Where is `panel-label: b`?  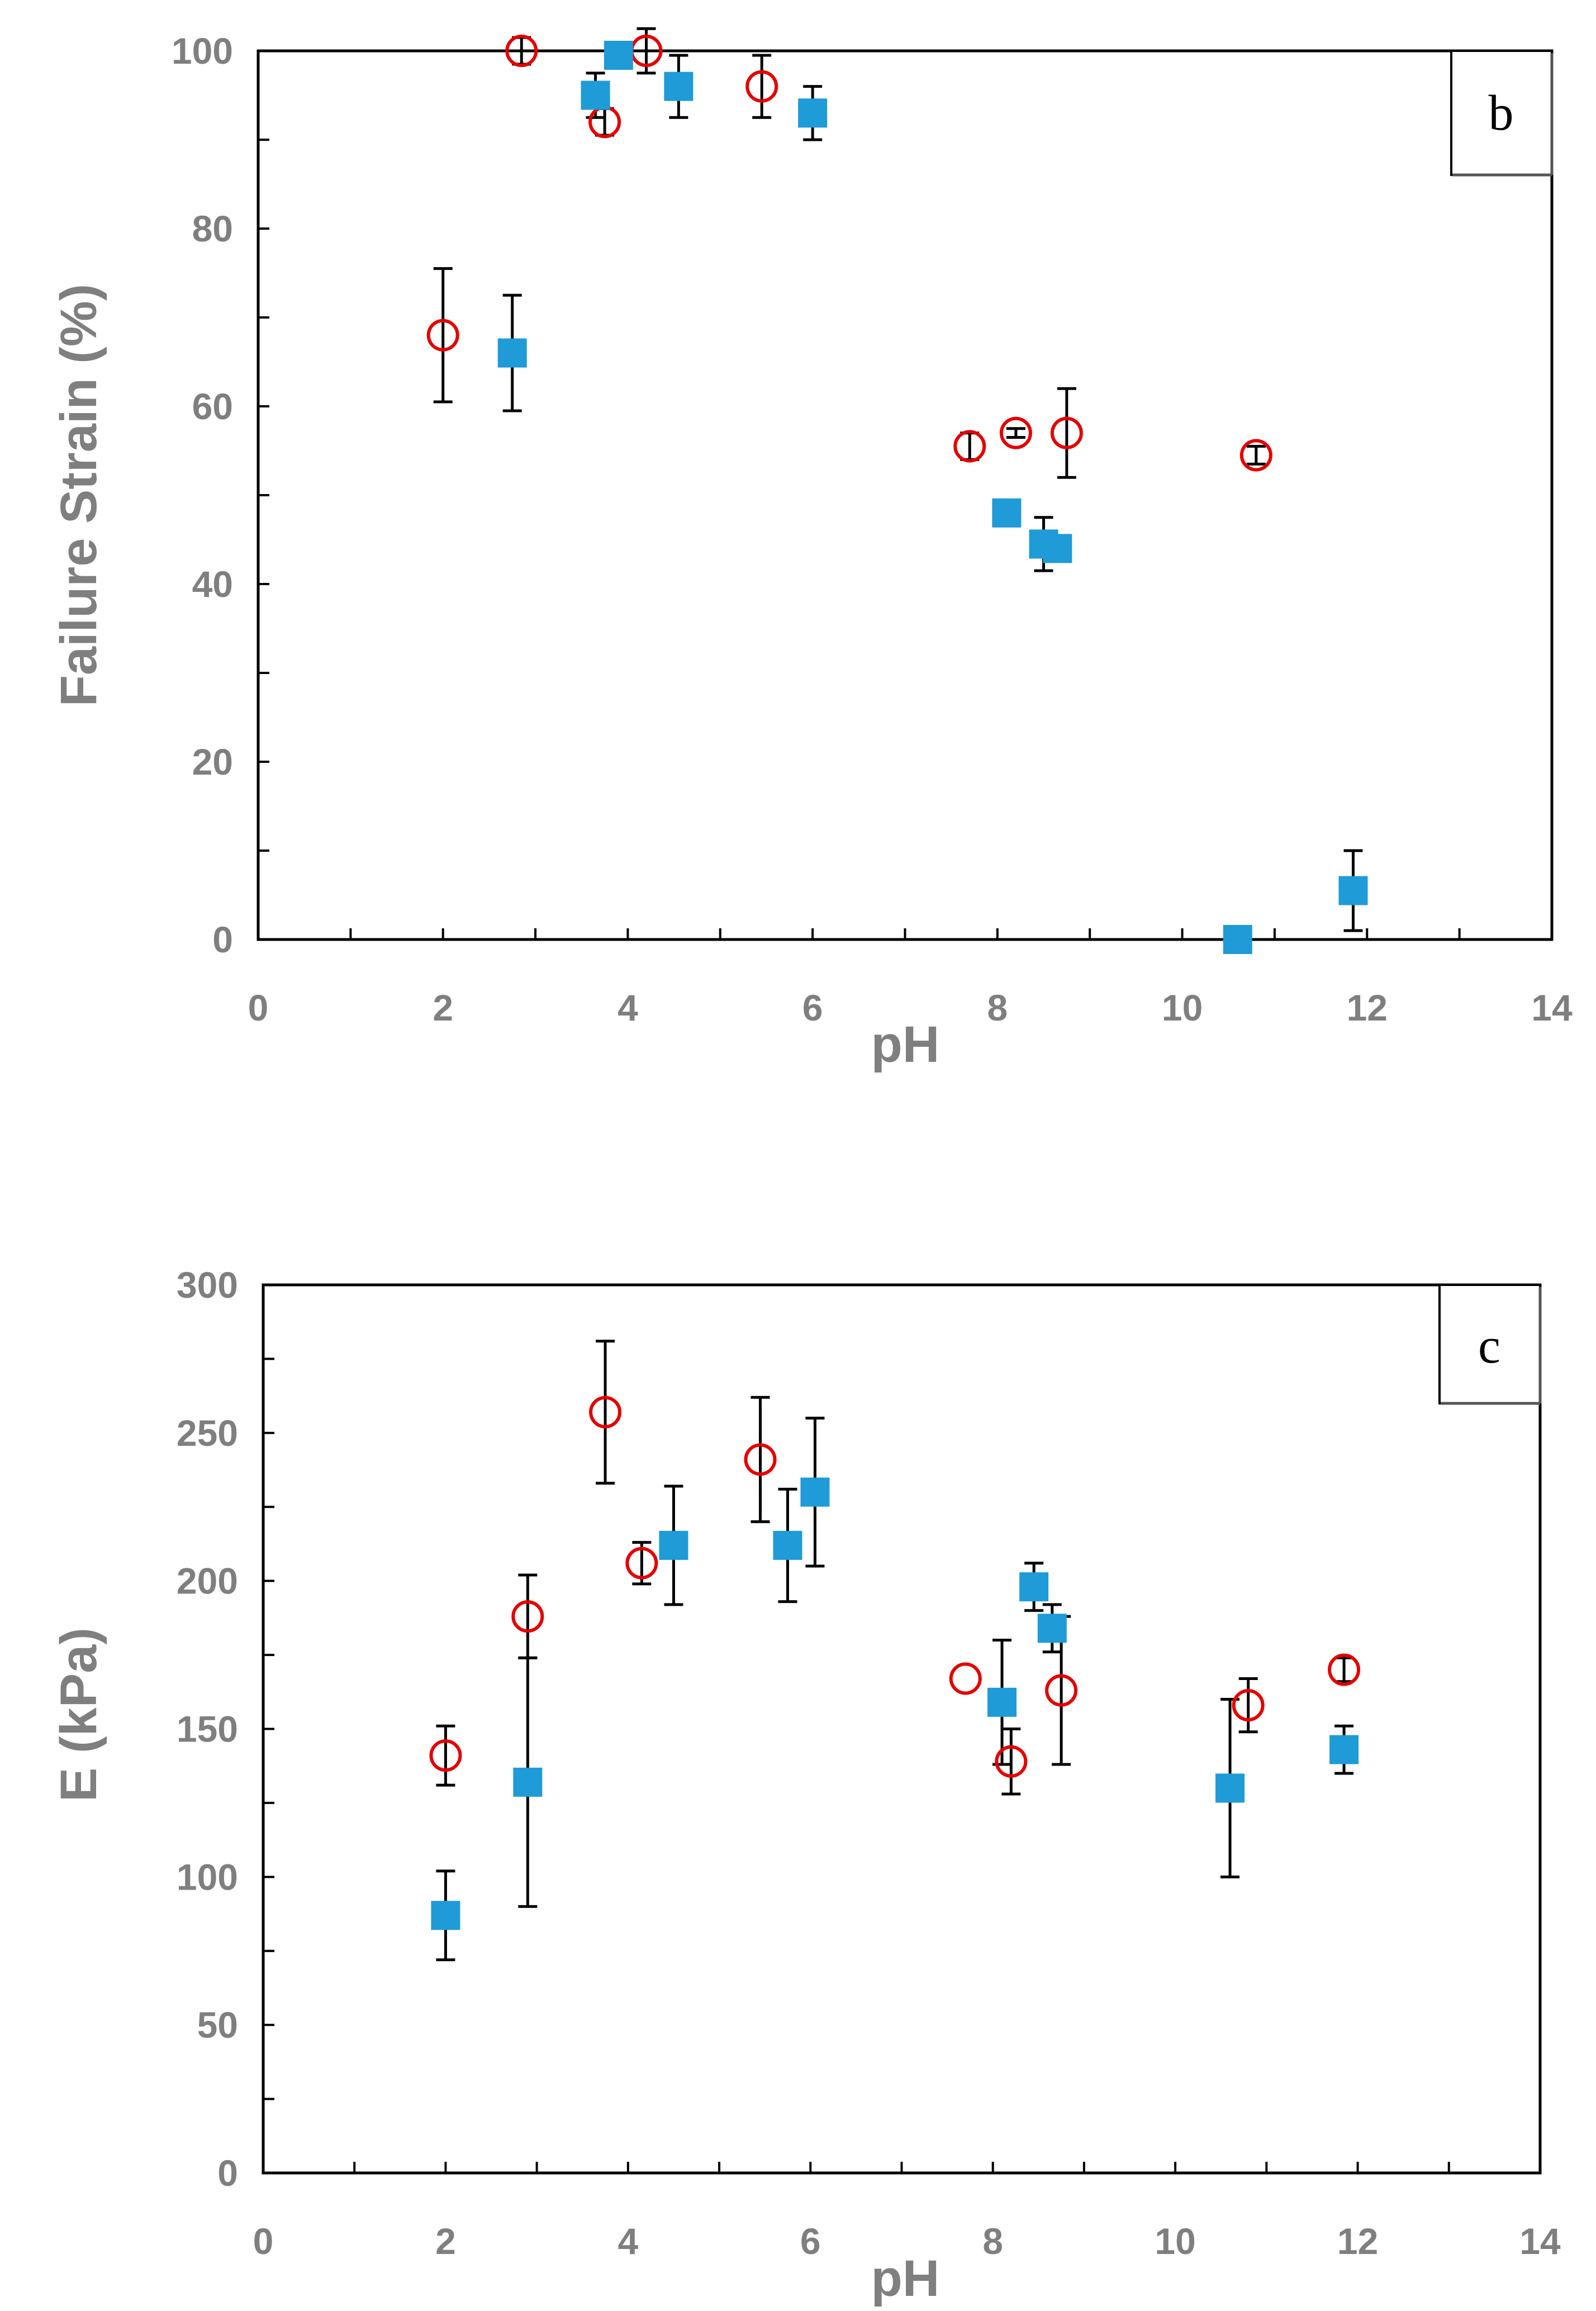 panel-label: b is located at coordinates (1502, 114).